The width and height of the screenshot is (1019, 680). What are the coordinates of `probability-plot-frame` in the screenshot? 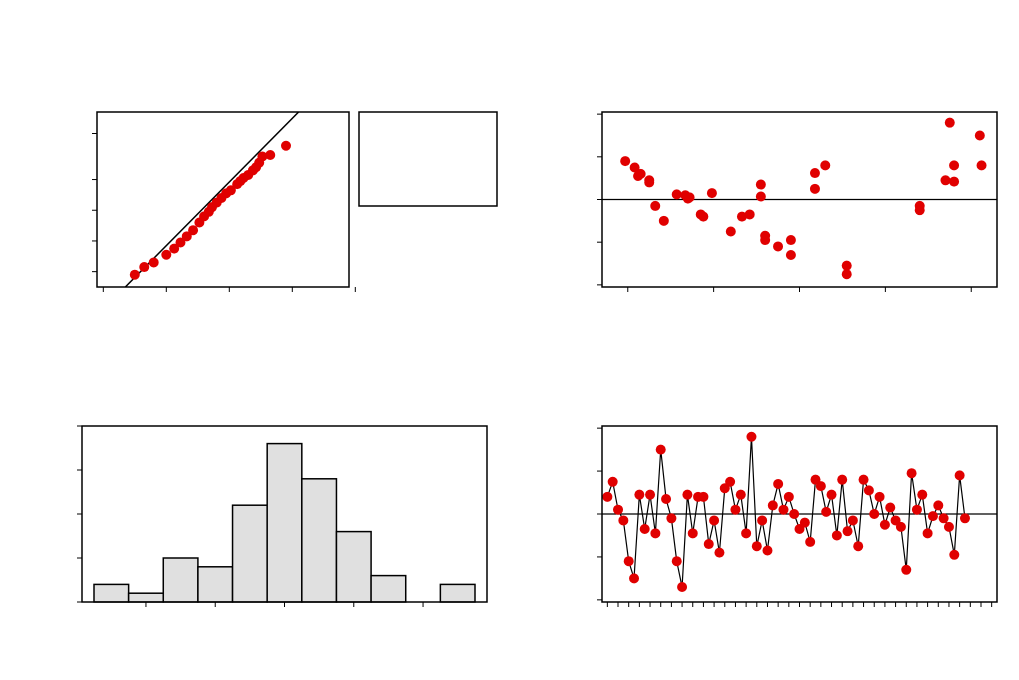 It's located at (223, 199).